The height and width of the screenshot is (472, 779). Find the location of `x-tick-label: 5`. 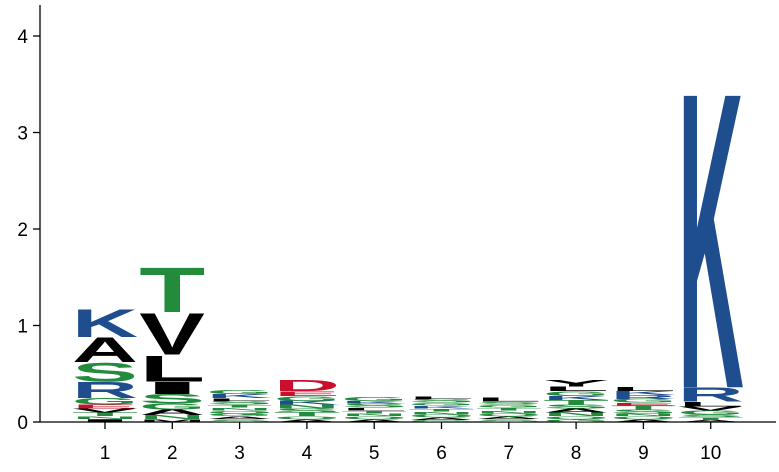

x-tick-label: 5 is located at coordinates (374, 453).